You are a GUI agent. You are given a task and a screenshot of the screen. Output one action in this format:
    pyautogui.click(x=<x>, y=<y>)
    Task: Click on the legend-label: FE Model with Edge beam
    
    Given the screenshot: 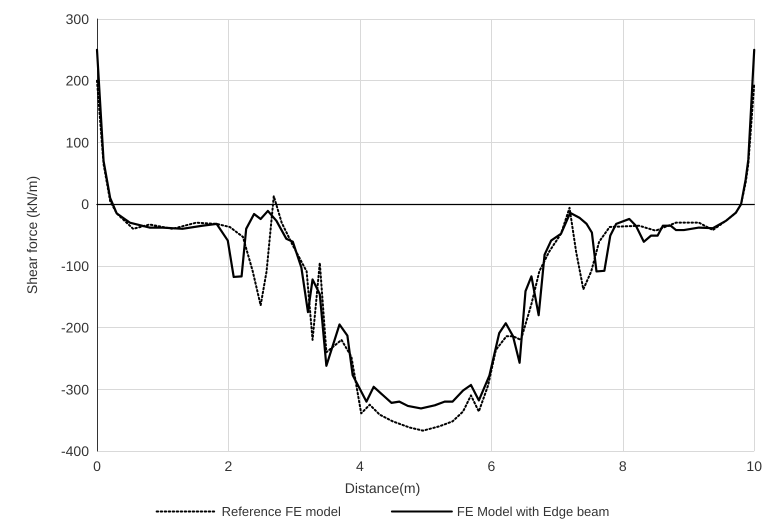 What is the action you would take?
    pyautogui.click(x=533, y=511)
    